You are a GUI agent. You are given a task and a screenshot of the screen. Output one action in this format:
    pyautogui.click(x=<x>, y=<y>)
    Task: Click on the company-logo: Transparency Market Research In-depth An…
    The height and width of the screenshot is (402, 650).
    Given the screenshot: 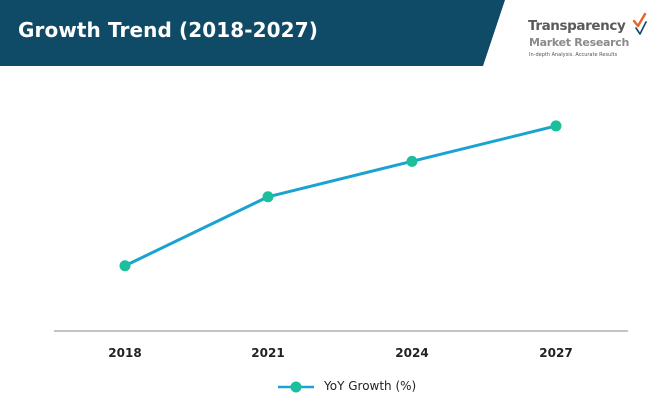 What is the action you would take?
    pyautogui.click(x=587, y=37)
    